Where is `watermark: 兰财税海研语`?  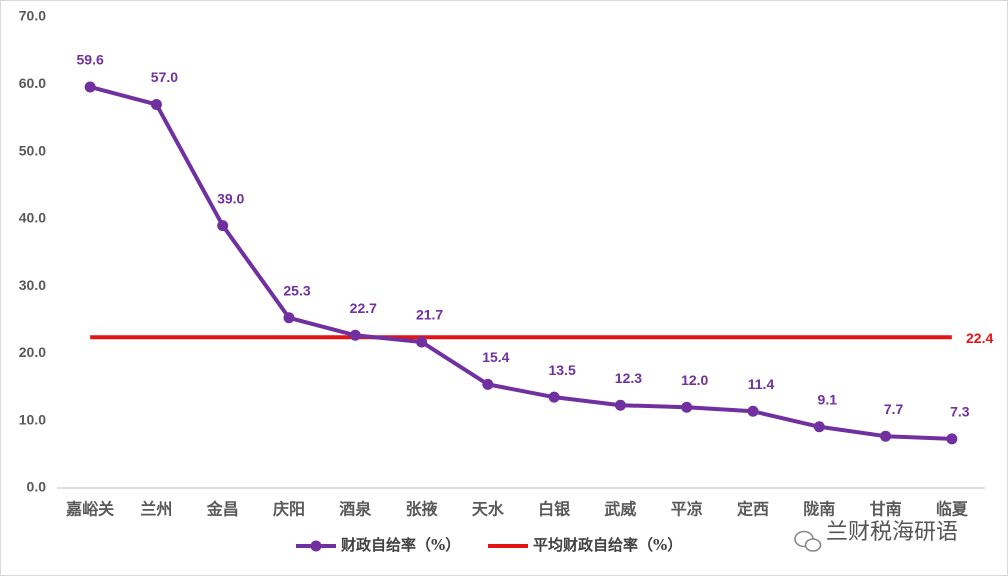 watermark: 兰财税海研语 is located at coordinates (892, 532).